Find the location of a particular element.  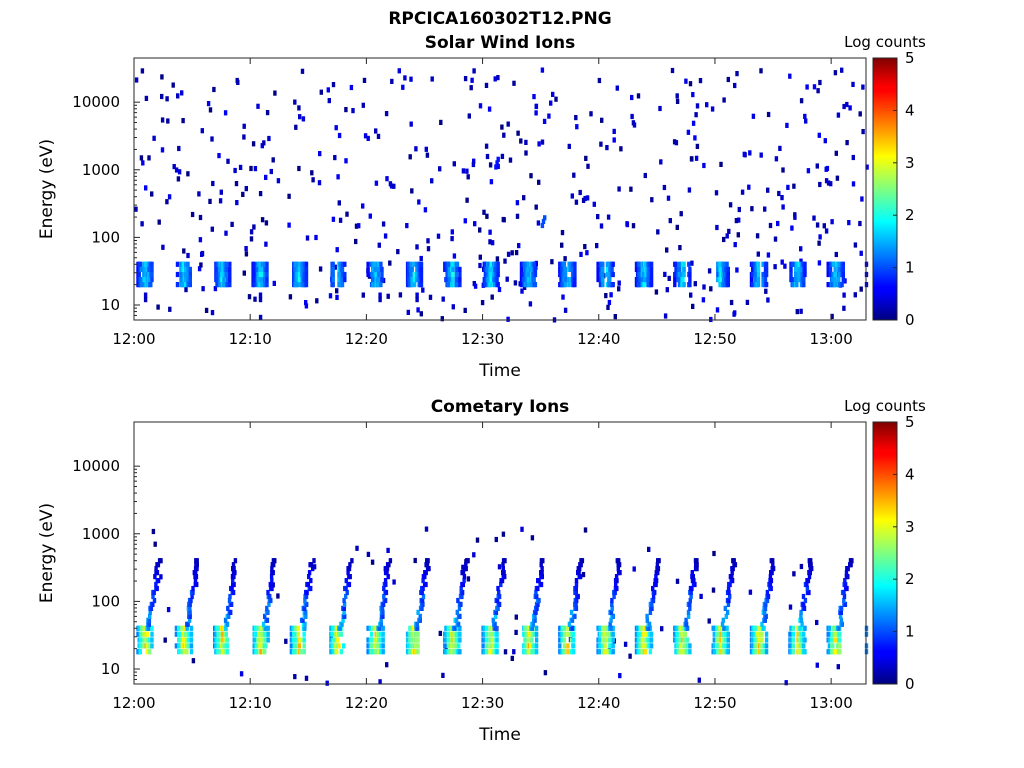

colorbar-tick-label: 2 is located at coordinates (910, 215).